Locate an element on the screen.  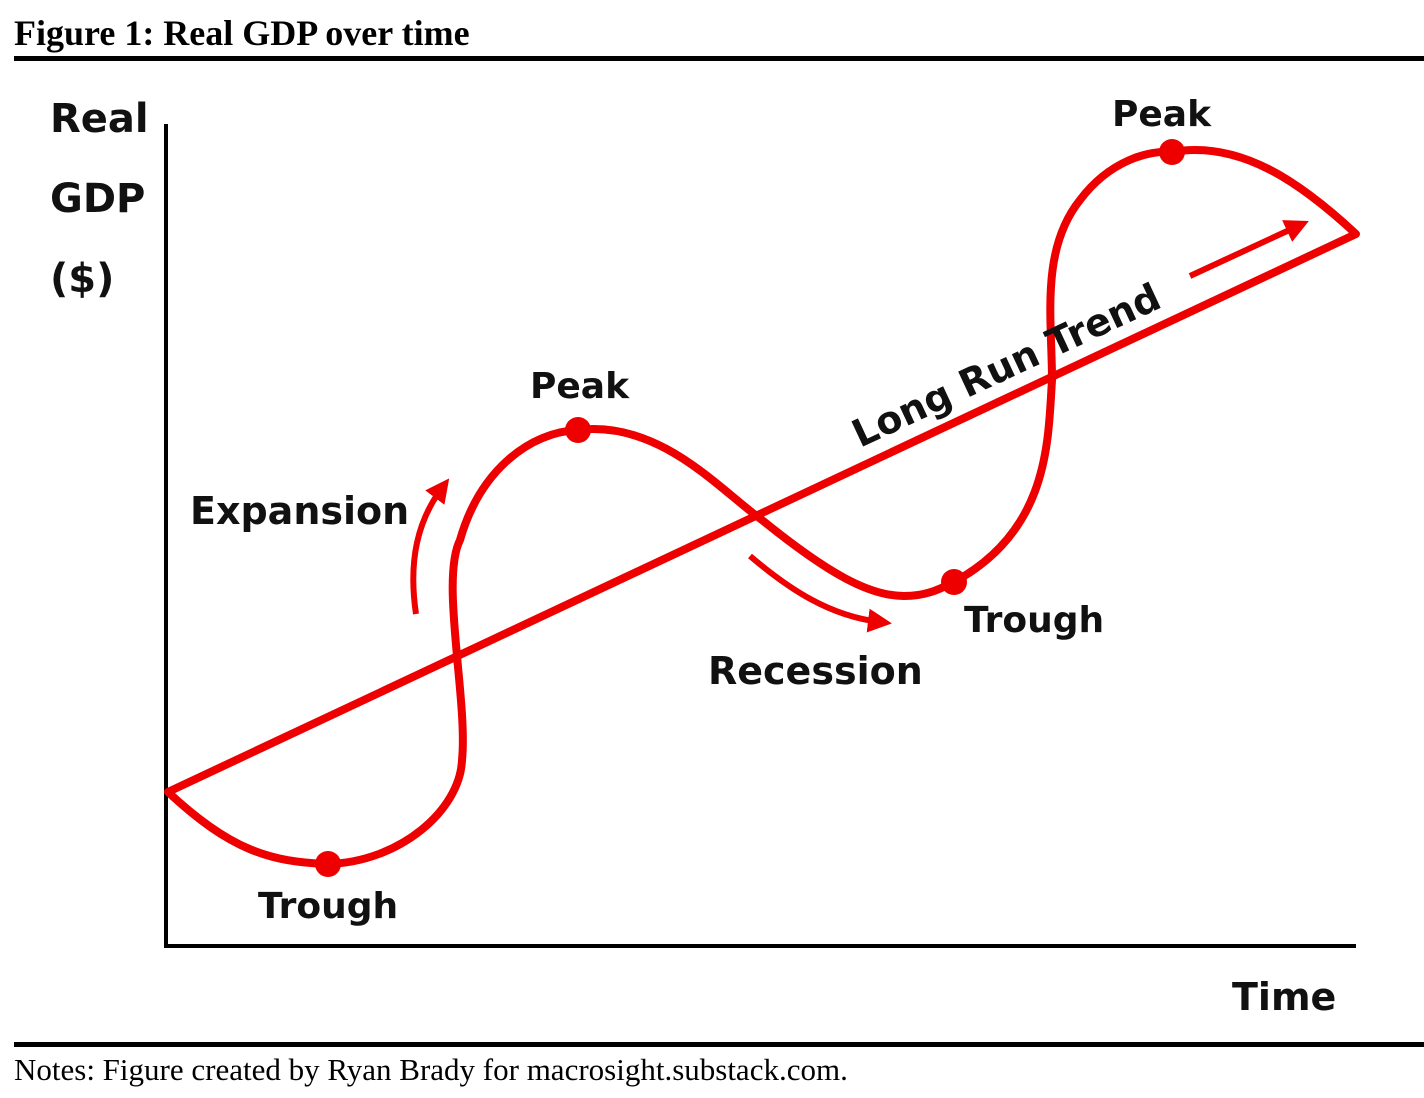
expansion-arrow is located at coordinates (430, 546).